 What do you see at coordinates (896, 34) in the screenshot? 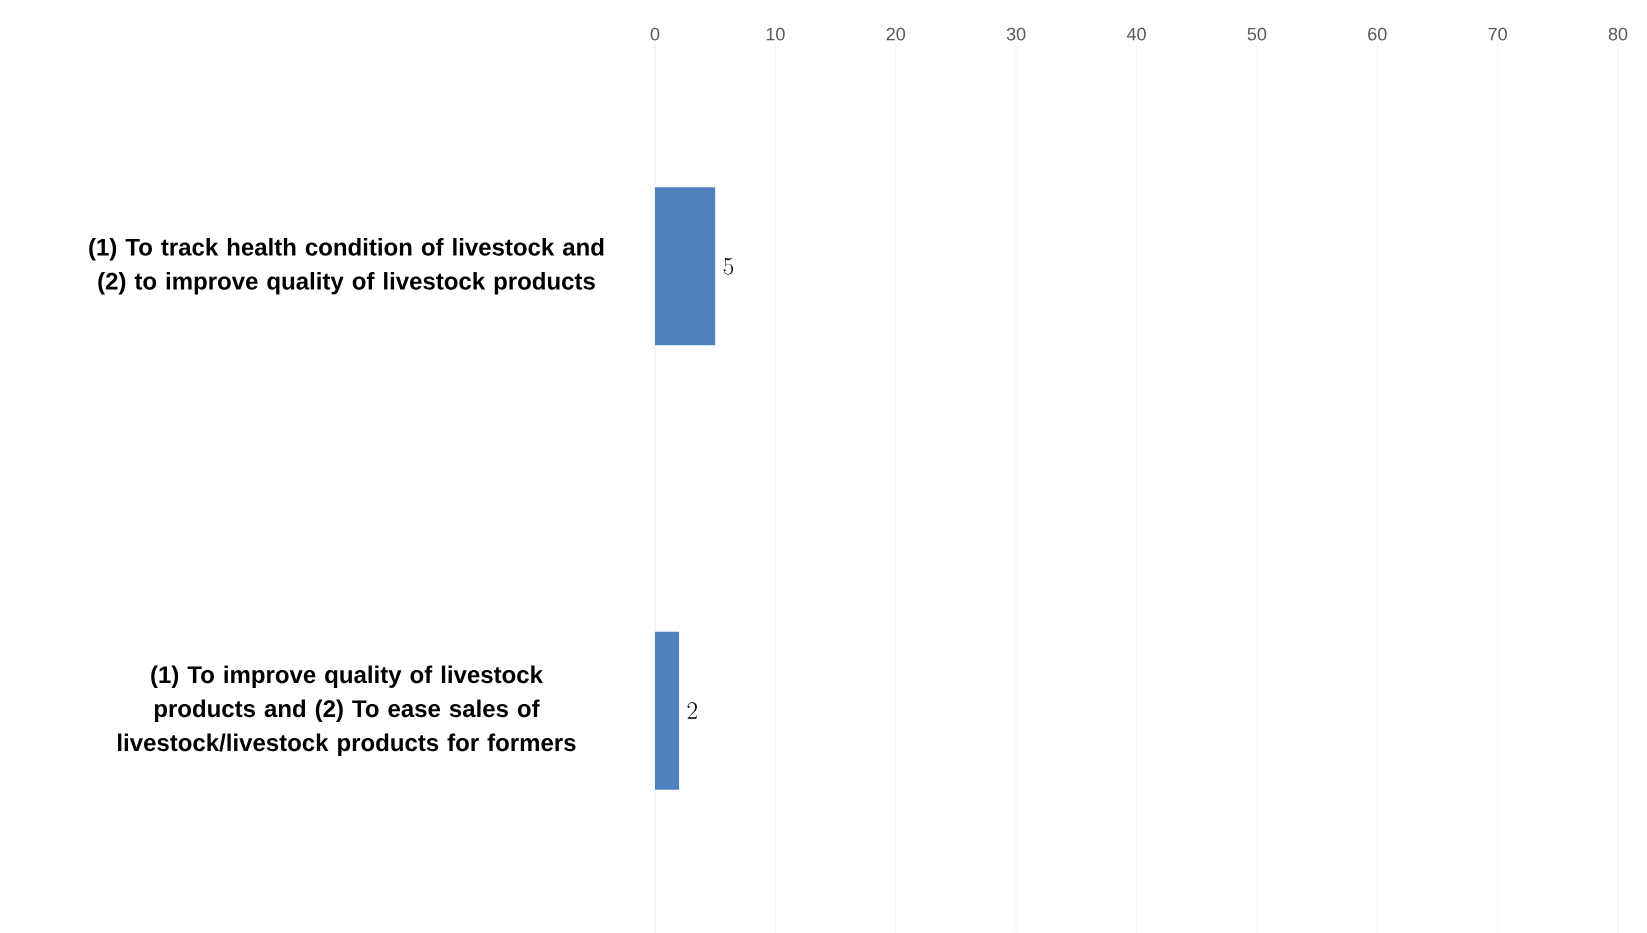
I see `x-tick-label: 20` at bounding box center [896, 34].